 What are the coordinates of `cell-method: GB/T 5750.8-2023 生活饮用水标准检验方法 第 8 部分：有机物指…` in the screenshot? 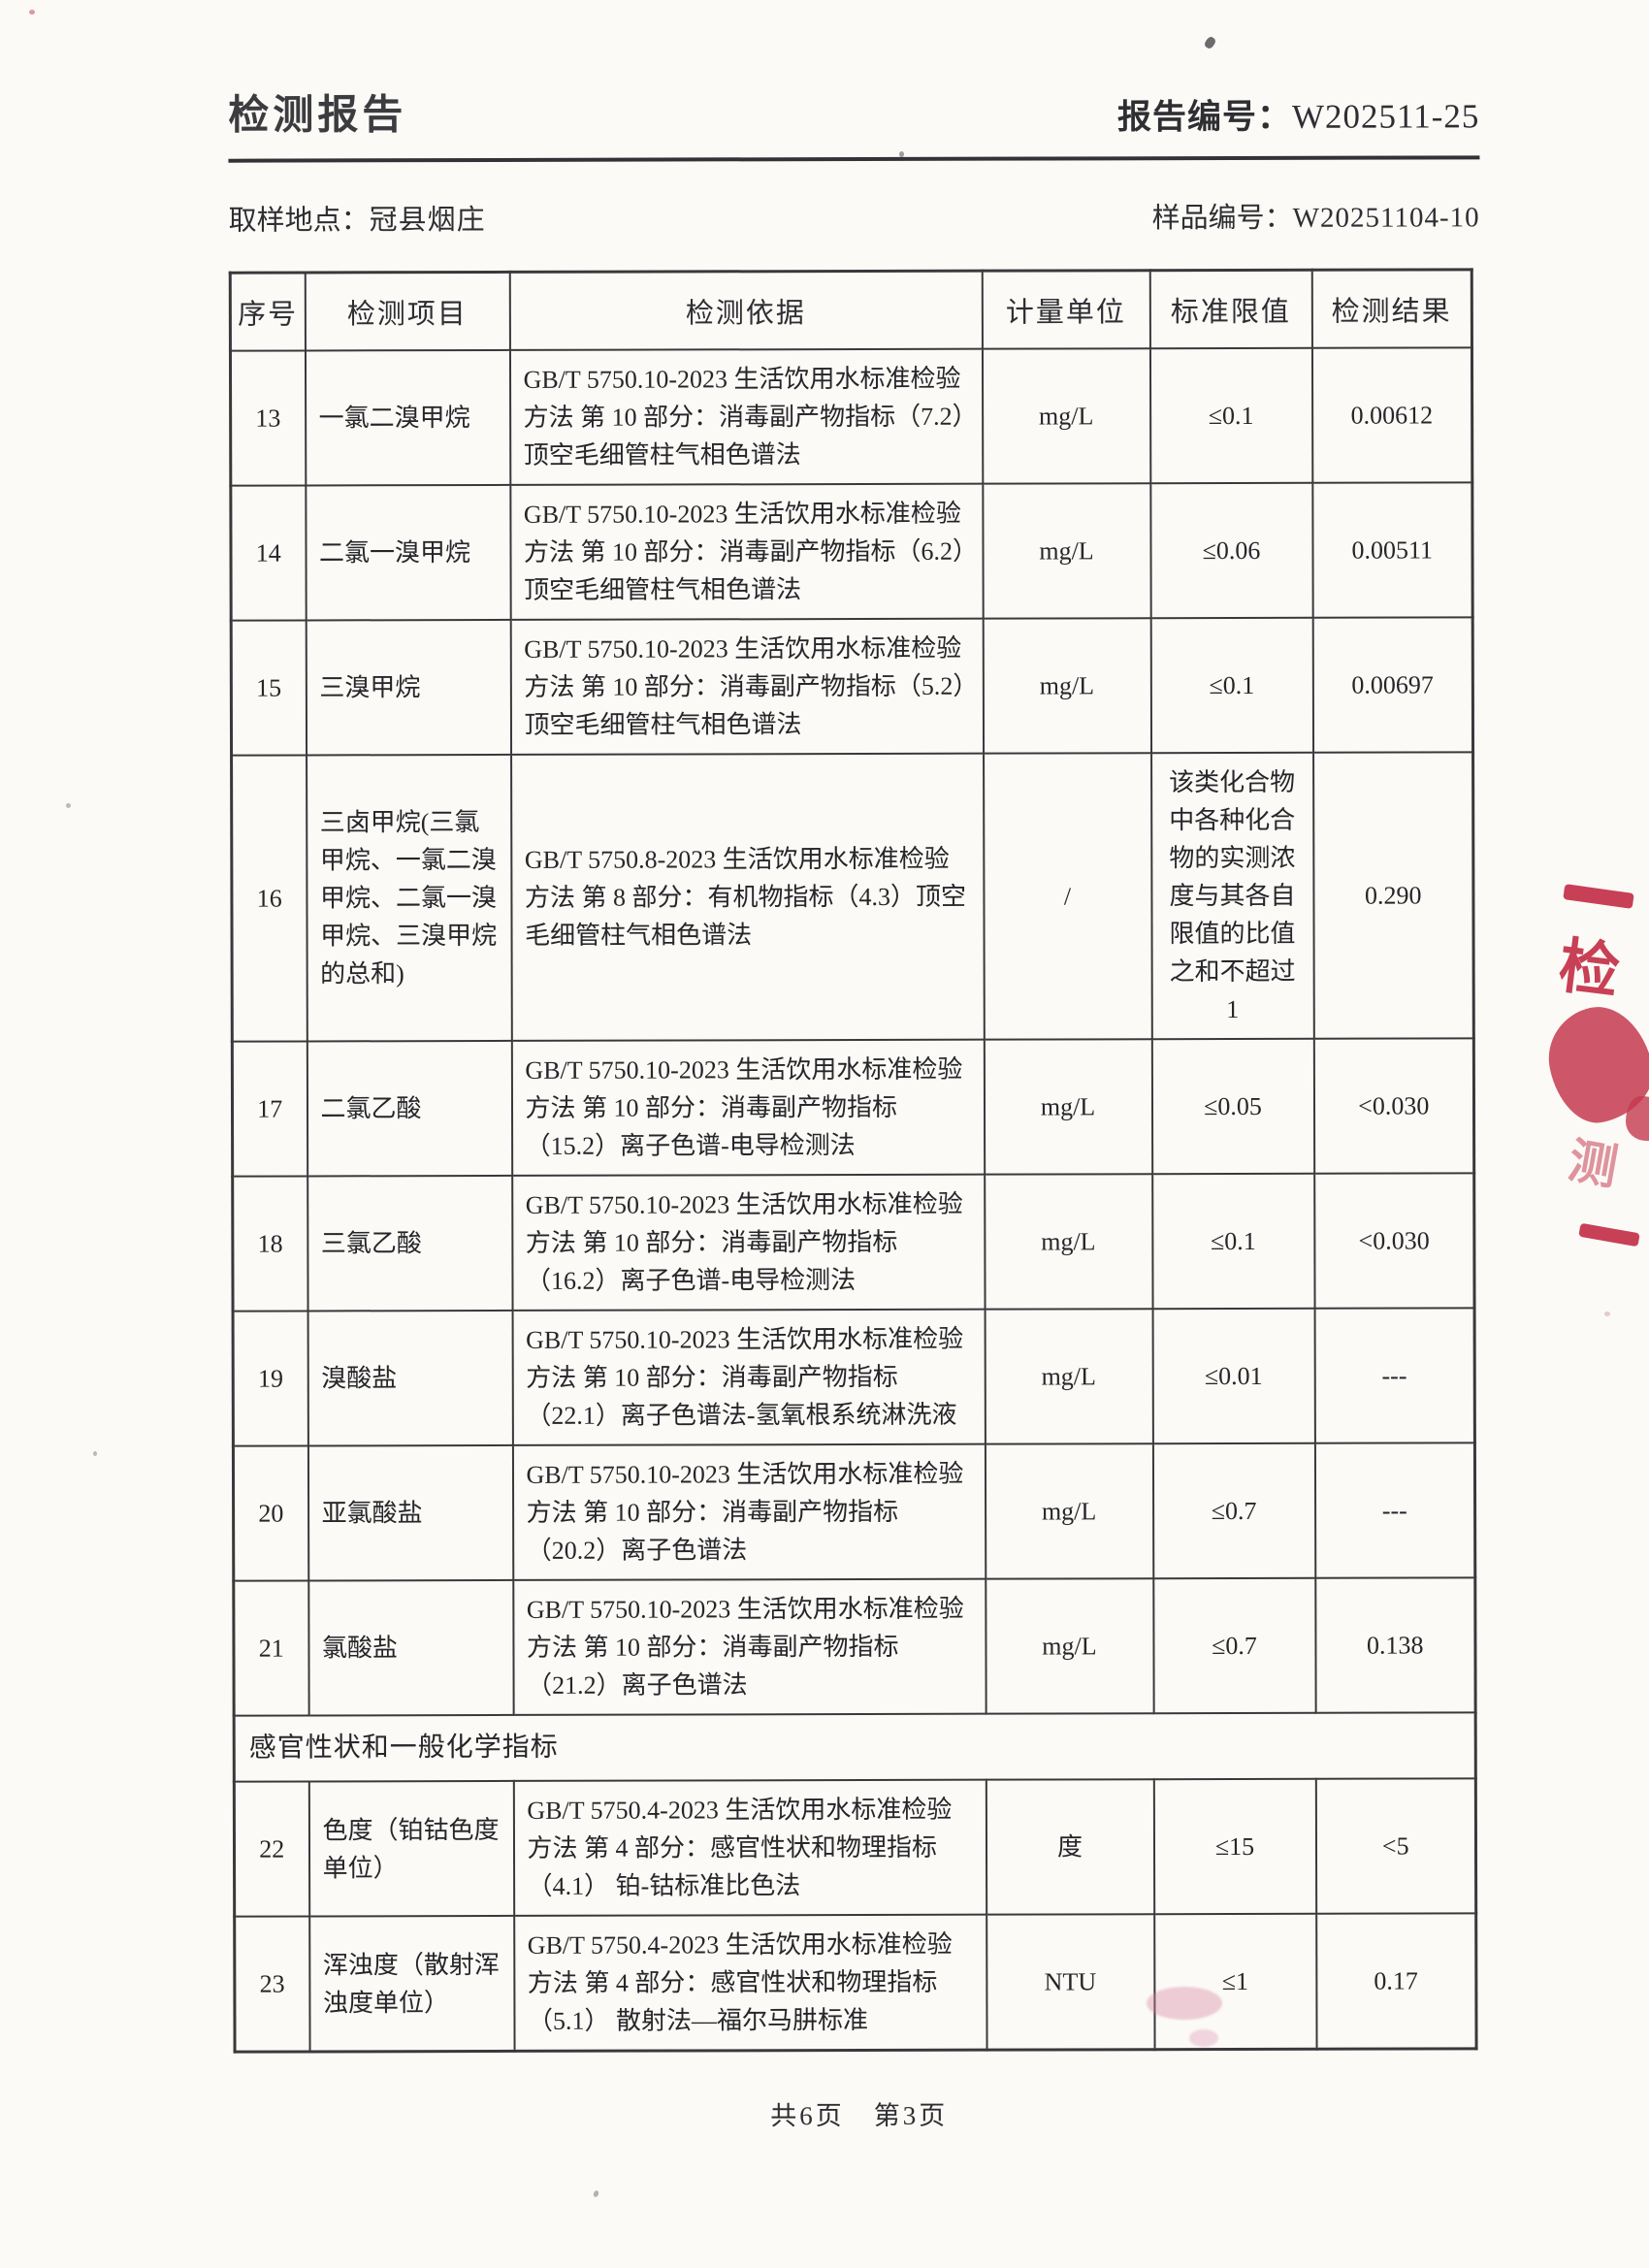 It's located at (747, 897).